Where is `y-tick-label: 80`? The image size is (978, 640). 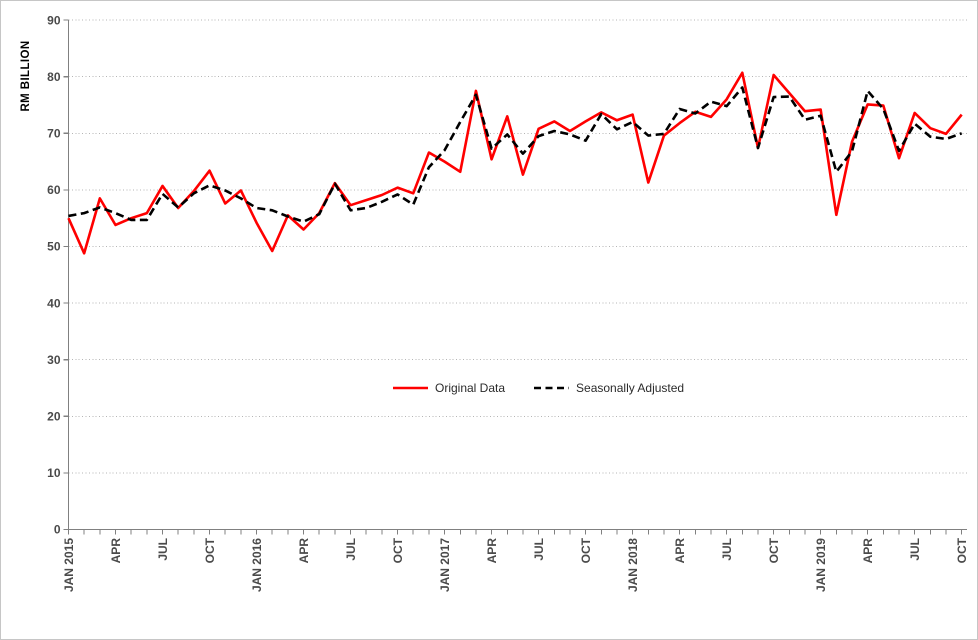 y-tick-label: 80 is located at coordinates (54, 77).